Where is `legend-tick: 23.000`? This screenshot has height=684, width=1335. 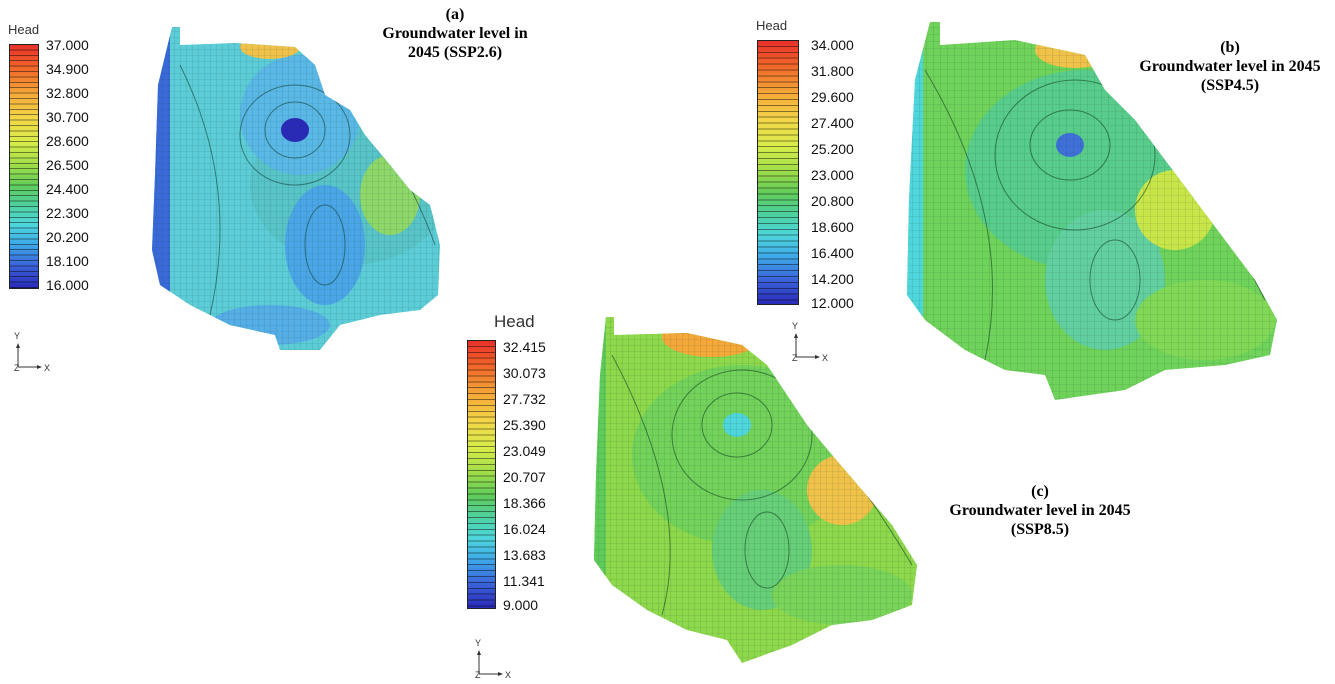
legend-tick: 23.000 is located at coordinates (832, 175).